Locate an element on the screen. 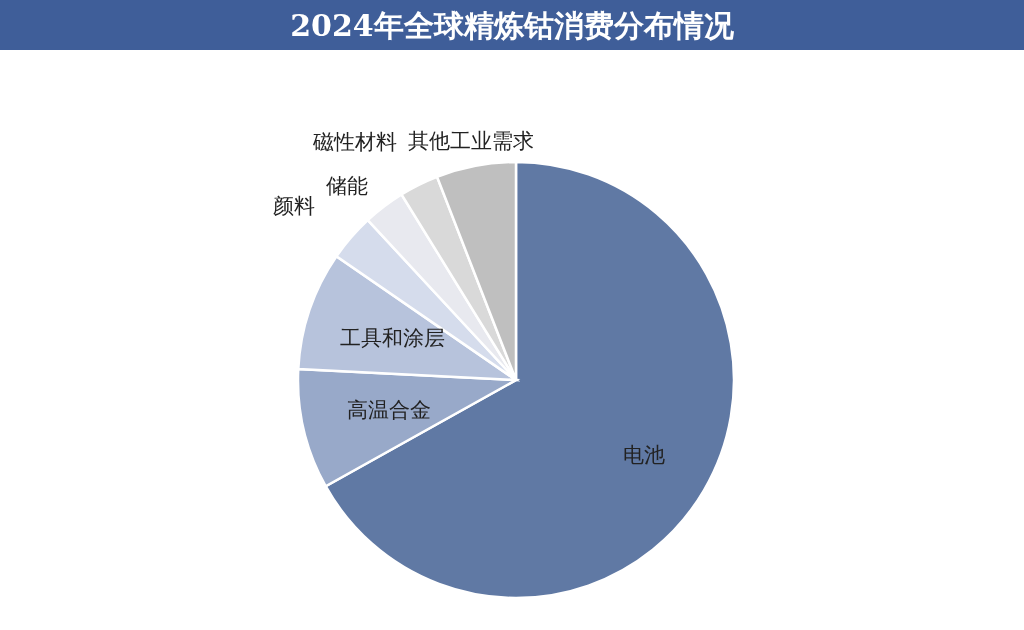 Image resolution: width=1024 pixels, height=630 pixels. slice-label: 工具和涂层 is located at coordinates (392, 338).